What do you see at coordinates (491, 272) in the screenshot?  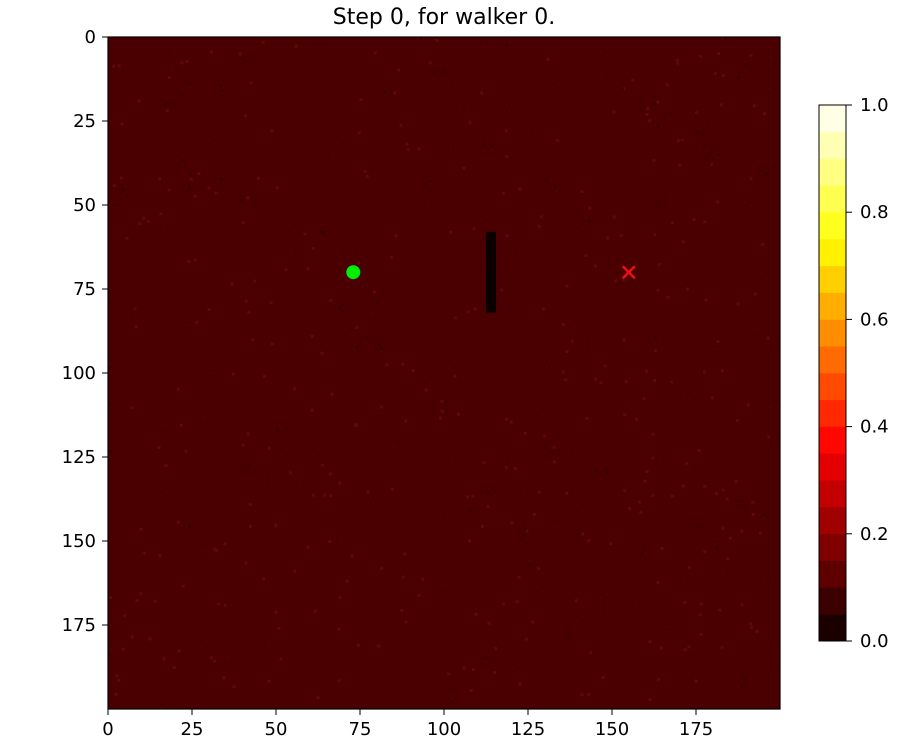 I see `obstacle-bar` at bounding box center [491, 272].